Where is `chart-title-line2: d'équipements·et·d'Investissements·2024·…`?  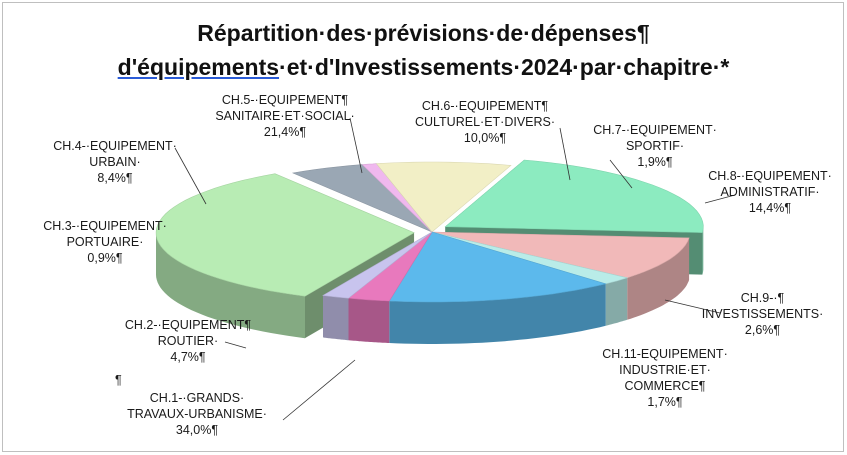 chart-title-line2: d'équipements·et·d'Investissements·2024·… is located at coordinates (423, 67).